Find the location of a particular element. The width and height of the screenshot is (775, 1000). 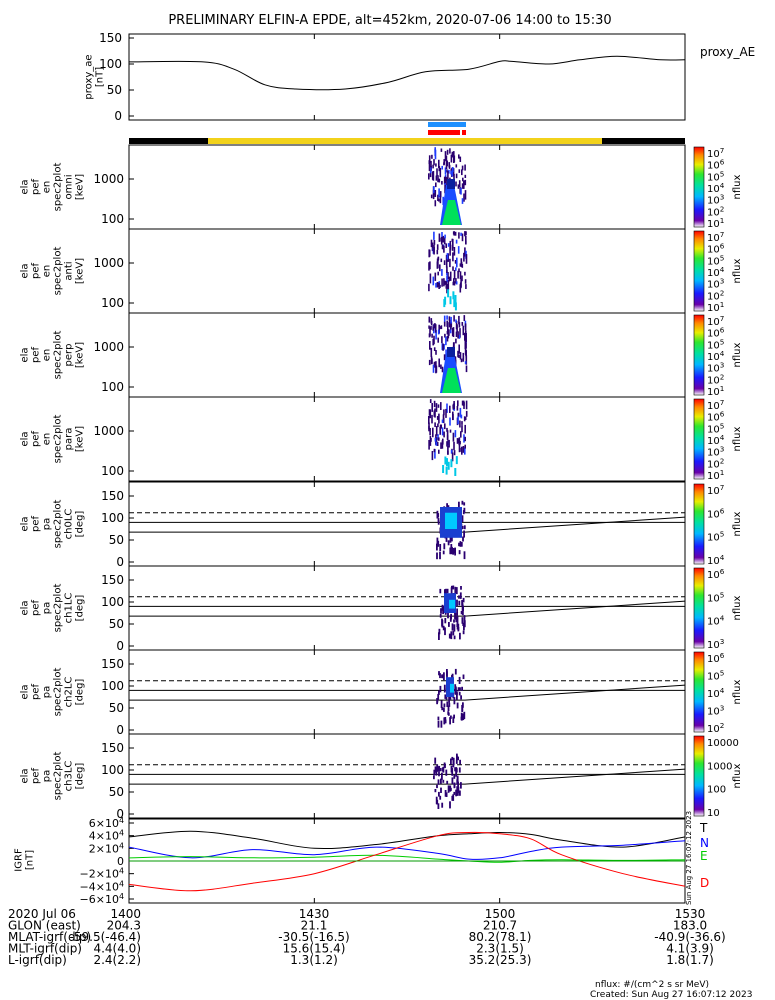

orbit-bar-dark-right is located at coordinates (643, 141).